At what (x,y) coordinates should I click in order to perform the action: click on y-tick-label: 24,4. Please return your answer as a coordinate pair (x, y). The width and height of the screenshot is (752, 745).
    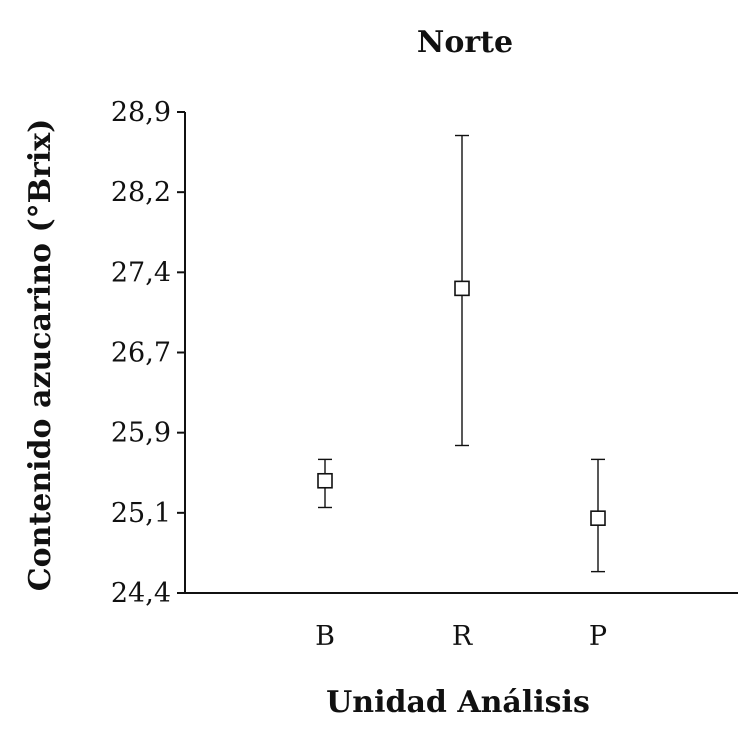
    Looking at the image, I should click on (141, 593).